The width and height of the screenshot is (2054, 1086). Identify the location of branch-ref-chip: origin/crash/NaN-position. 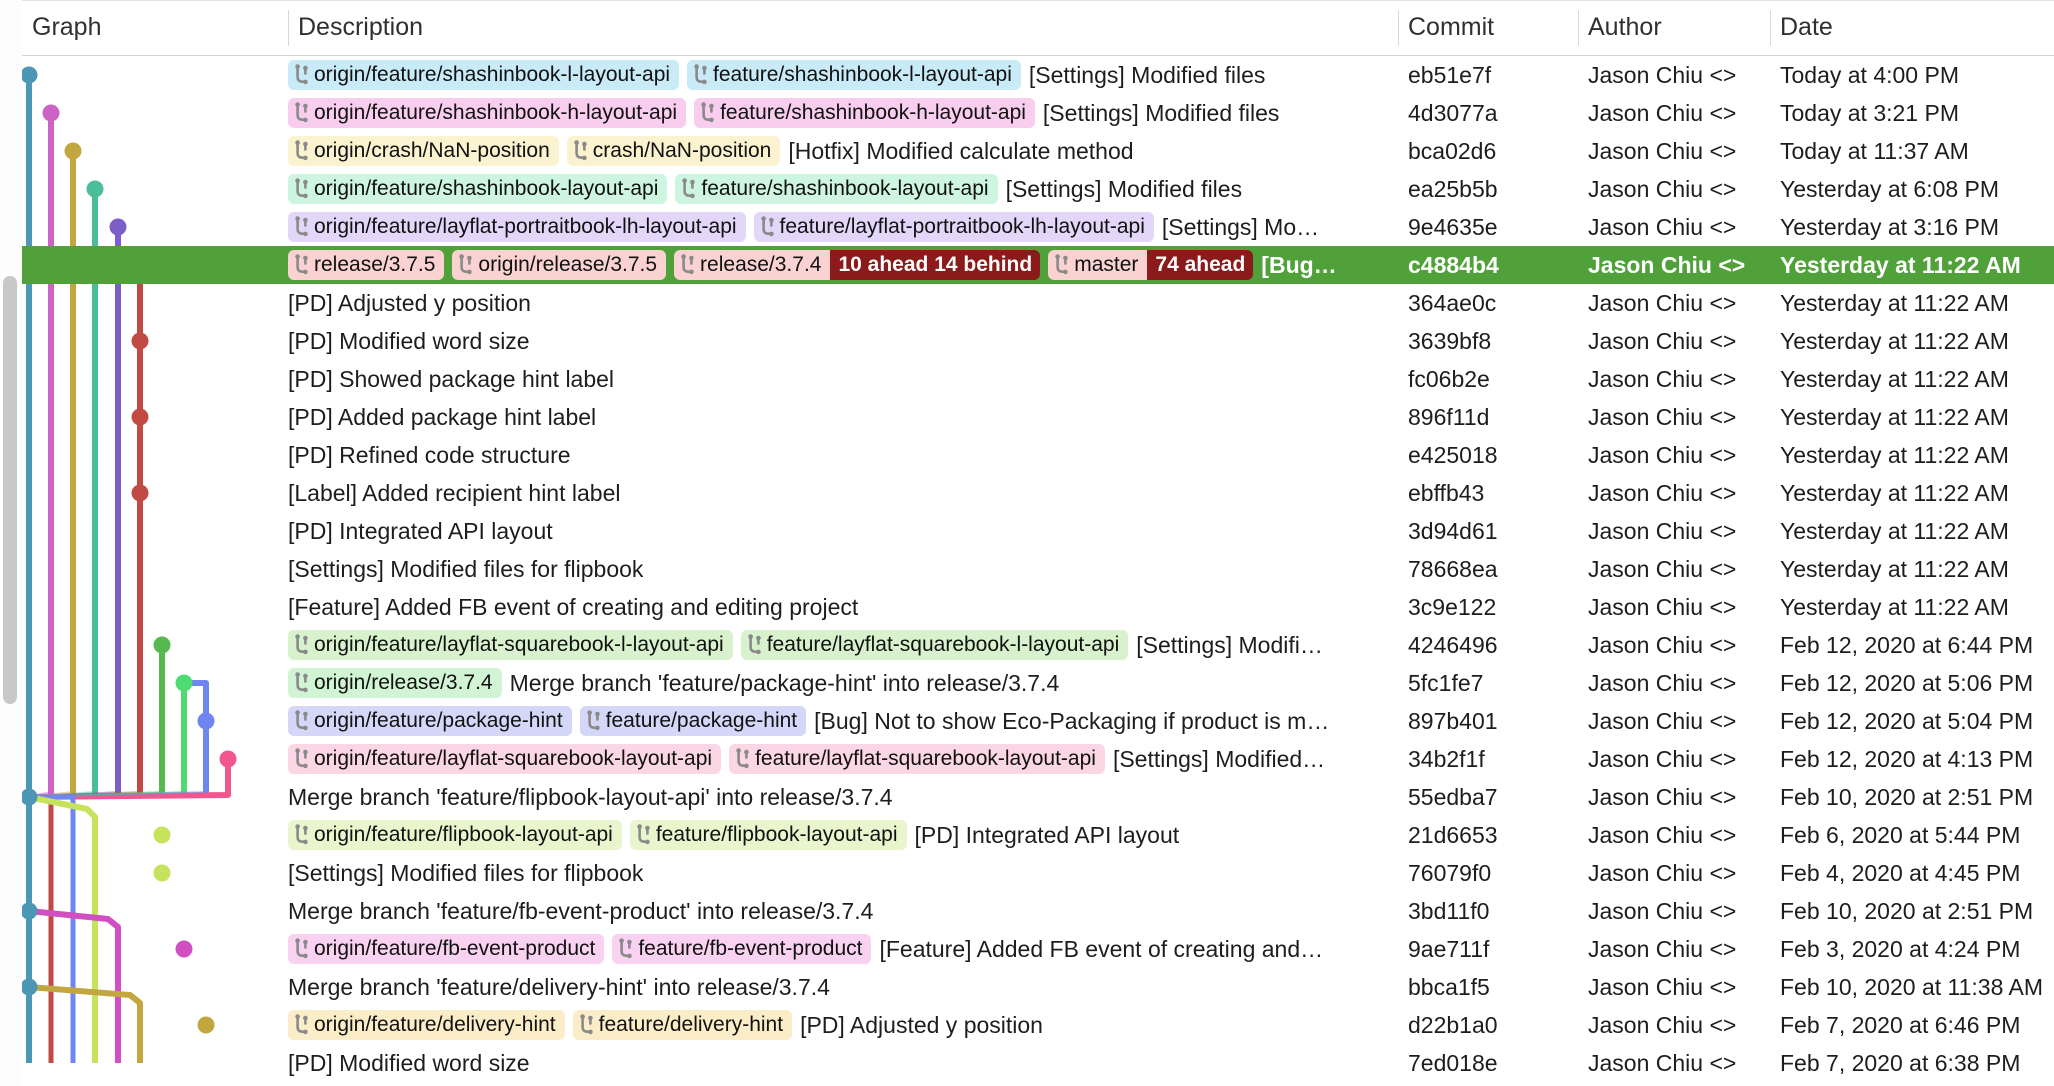
(423, 151).